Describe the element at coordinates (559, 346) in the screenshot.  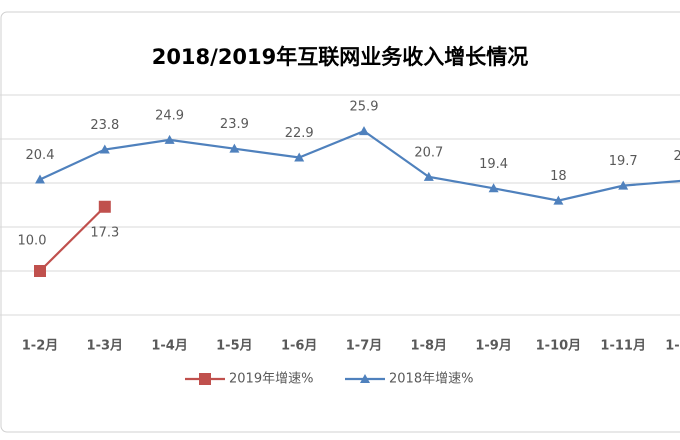
I see `x-tick-label: 1-10月` at that location.